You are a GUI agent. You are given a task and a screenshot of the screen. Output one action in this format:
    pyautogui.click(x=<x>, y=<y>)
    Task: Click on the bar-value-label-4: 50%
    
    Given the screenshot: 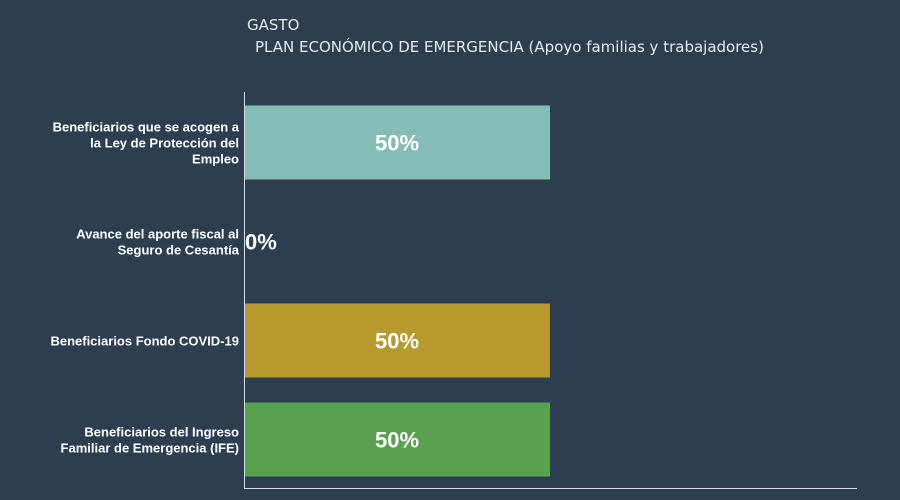 What is the action you would take?
    pyautogui.click(x=397, y=440)
    